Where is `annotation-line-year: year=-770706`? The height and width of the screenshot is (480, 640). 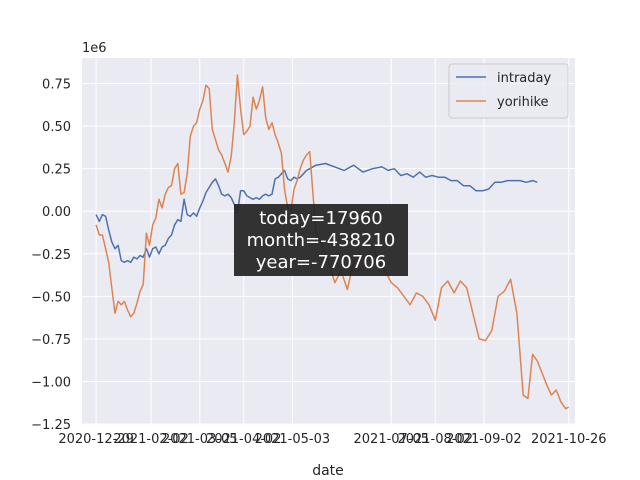
annotation-line-year: year=-770706 is located at coordinates (321, 262).